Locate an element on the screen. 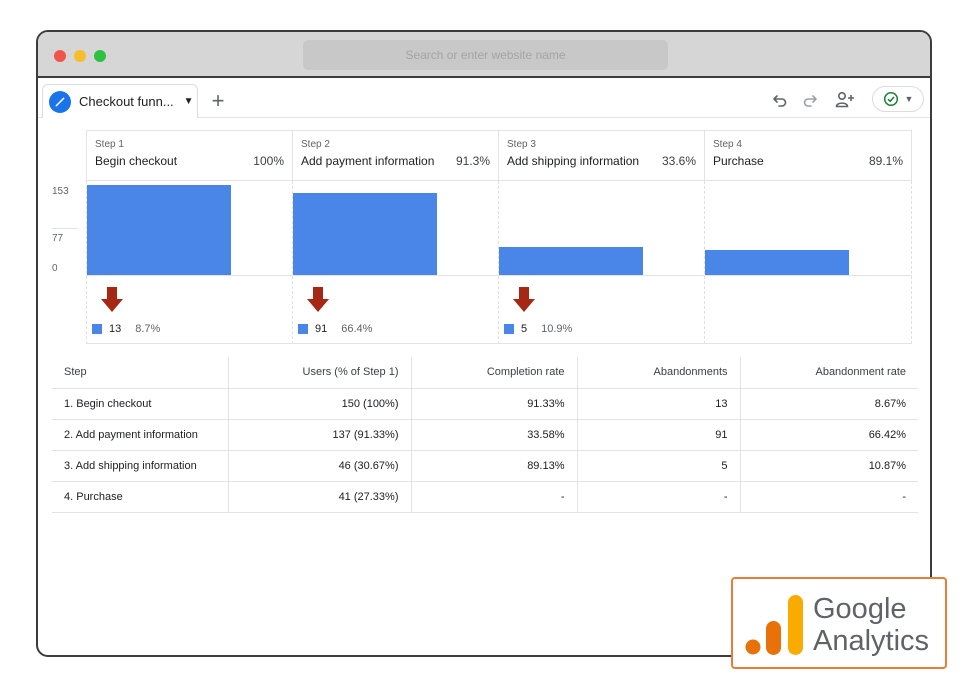  add-person-icon is located at coordinates (846, 100).